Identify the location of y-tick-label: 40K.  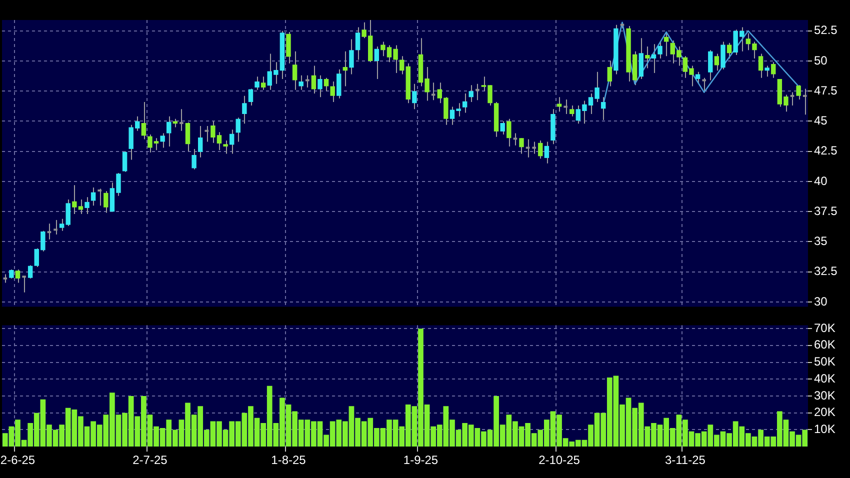
(825, 378).